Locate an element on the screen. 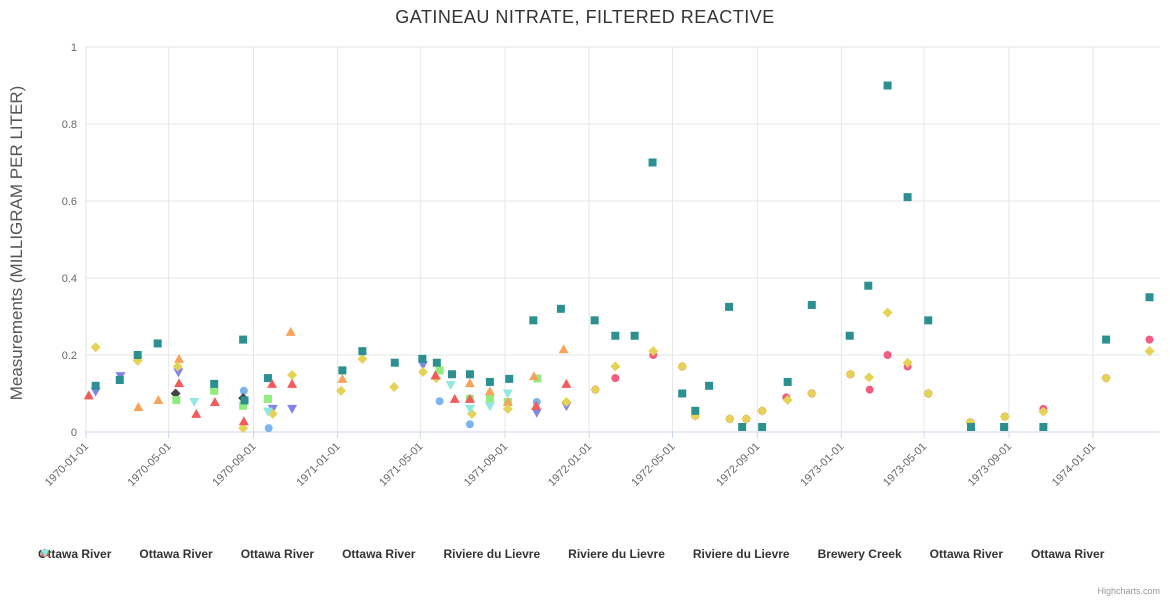 This screenshot has height=600, width=1170. legend-item-9-ottawa-river: Ottawa River is located at coordinates (572, 554).